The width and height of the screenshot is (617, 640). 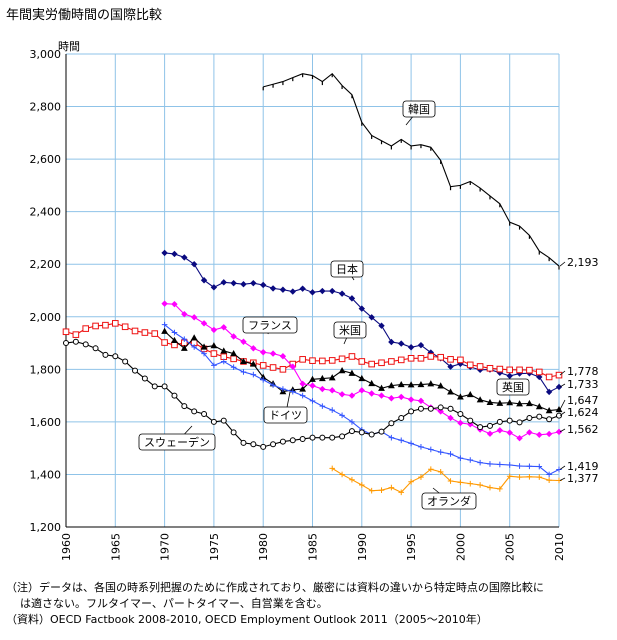 What do you see at coordinates (513, 387) in the screenshot?
I see `callout-label: 英国` at bounding box center [513, 387].